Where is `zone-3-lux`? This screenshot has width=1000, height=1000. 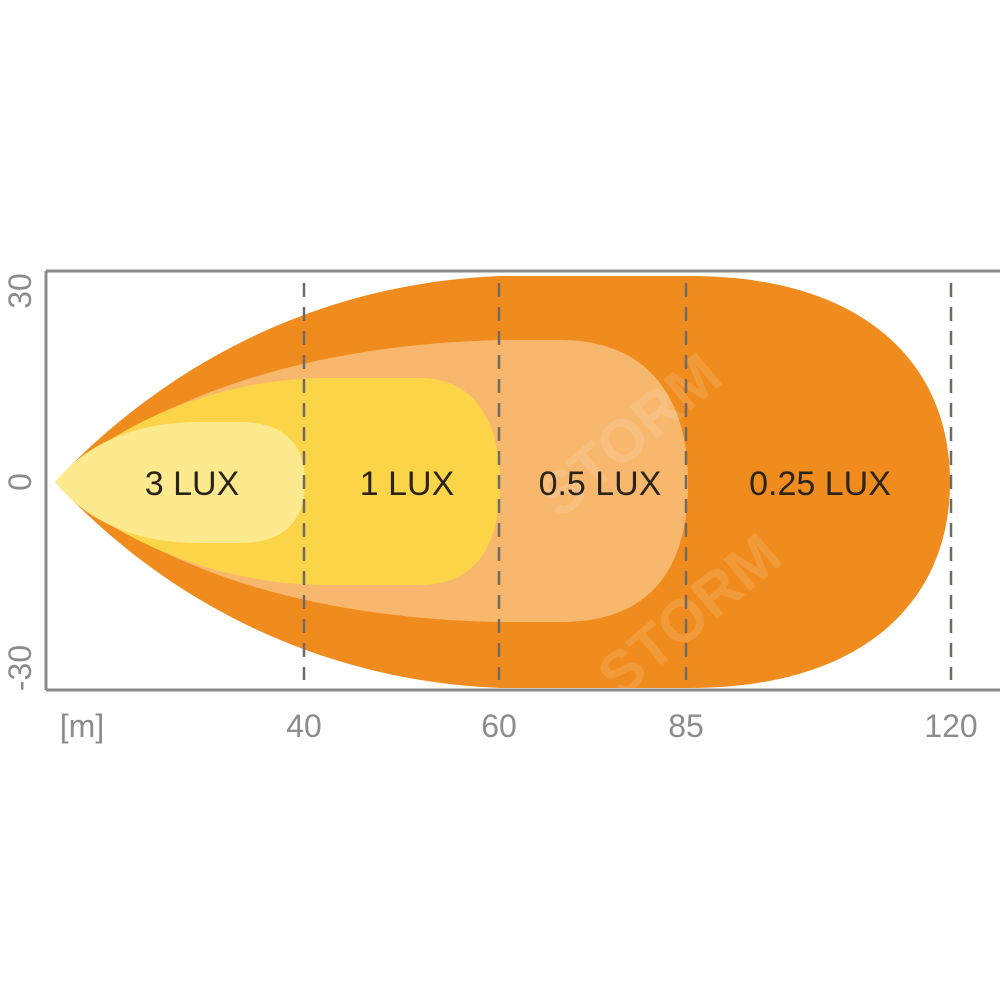
zone-3-lux is located at coordinates (180, 482).